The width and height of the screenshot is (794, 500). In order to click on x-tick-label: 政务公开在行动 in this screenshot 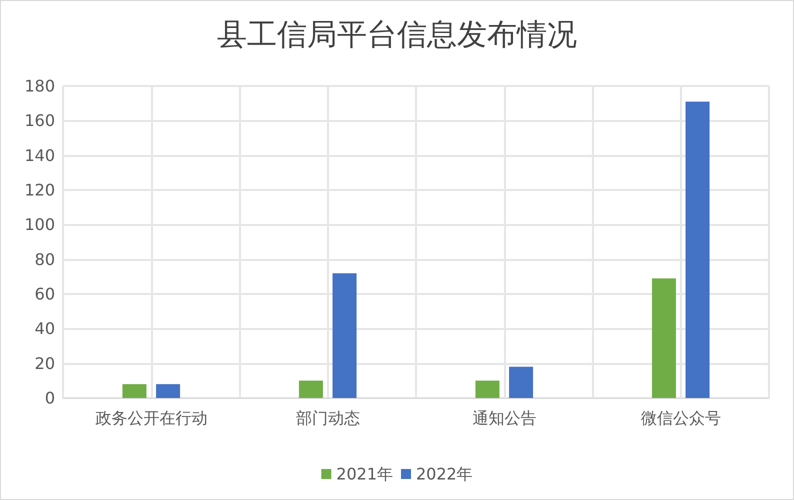, I will do `click(151, 418)`.